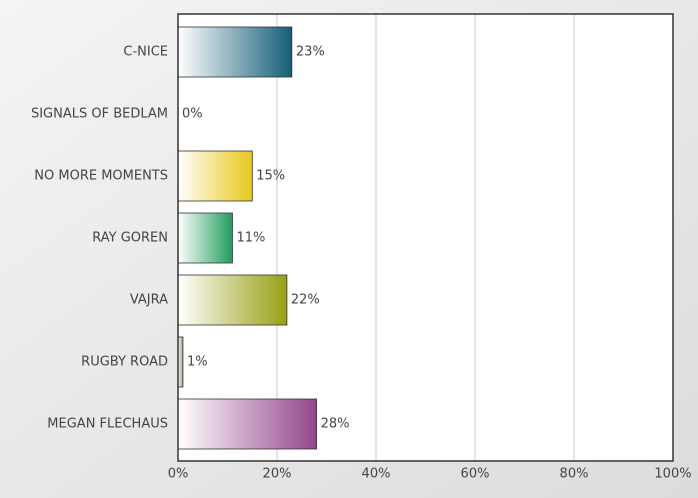 Image resolution: width=698 pixels, height=498 pixels. What do you see at coordinates (335, 424) in the screenshot?
I see `value-label: 28%` at bounding box center [335, 424].